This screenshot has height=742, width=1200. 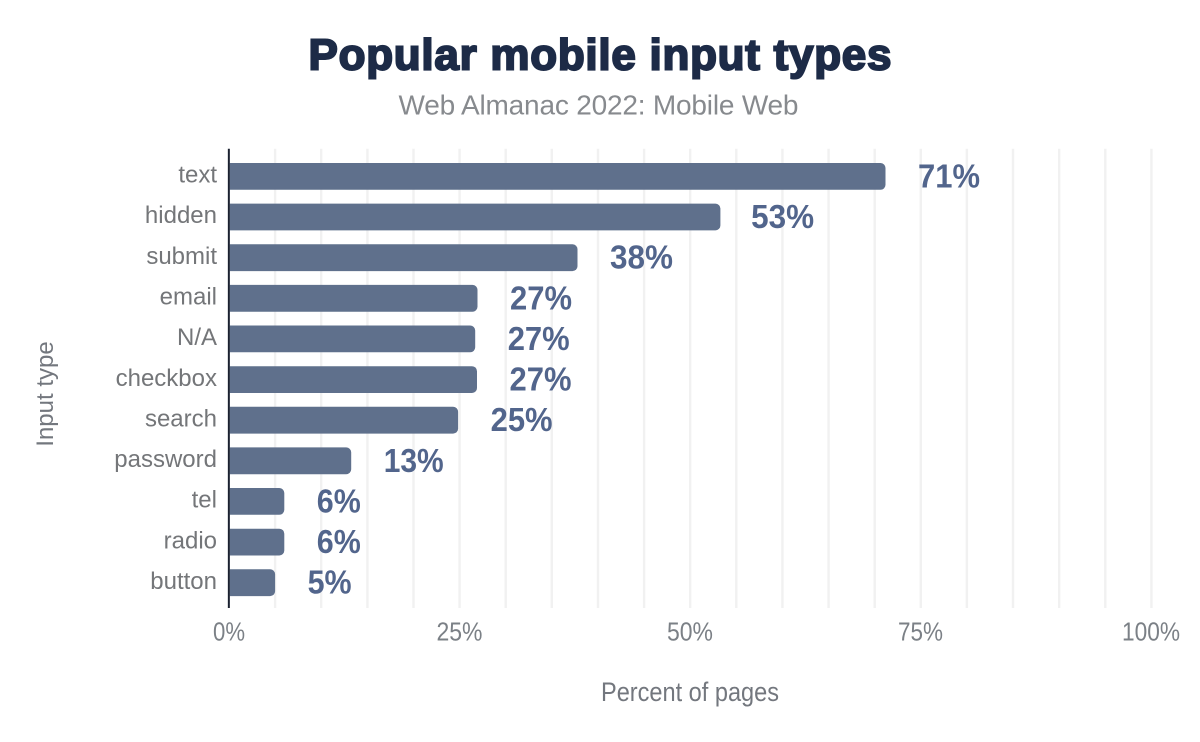 What do you see at coordinates (599, 105) in the screenshot?
I see `svg-text: Web Almanac 2022: Mobile Web` at bounding box center [599, 105].